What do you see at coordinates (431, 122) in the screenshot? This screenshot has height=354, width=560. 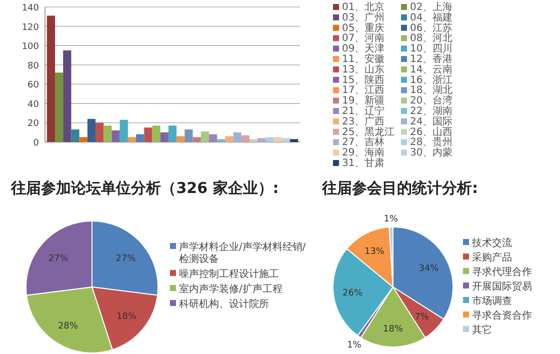 I see `legend-label: 24、国际` at bounding box center [431, 122].